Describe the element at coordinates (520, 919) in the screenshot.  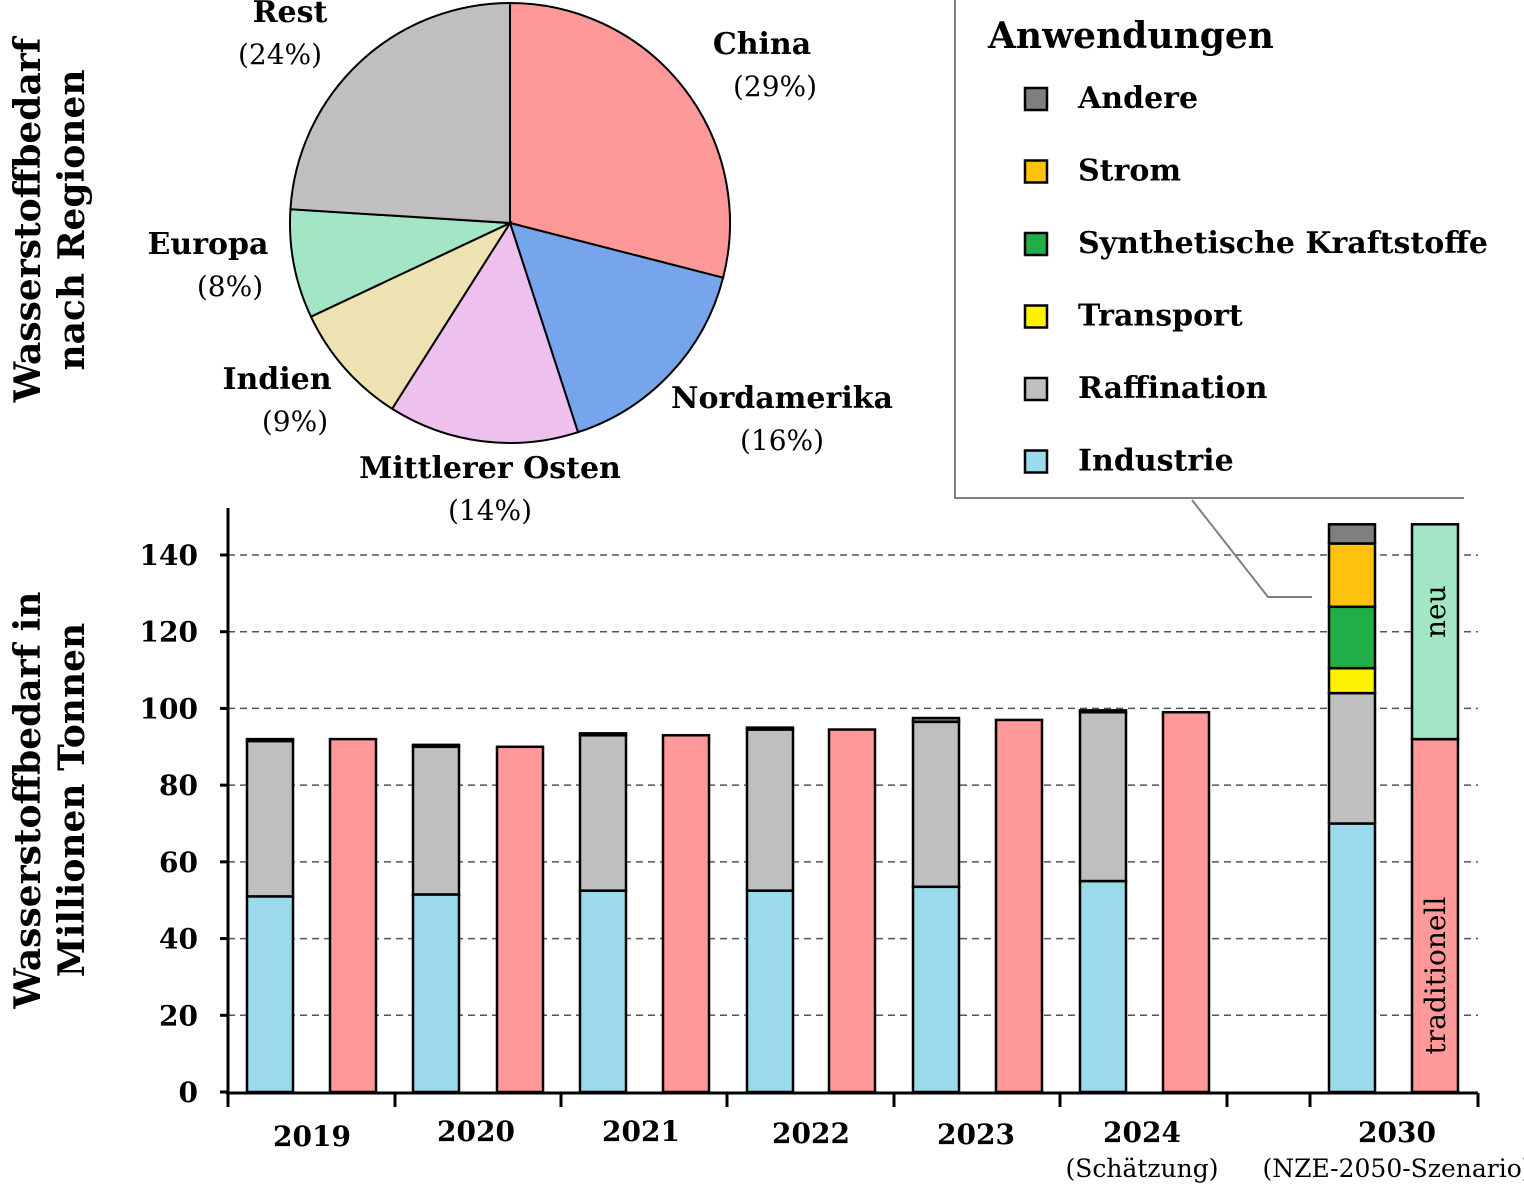
I see `bar-2020-traditionell` at that location.